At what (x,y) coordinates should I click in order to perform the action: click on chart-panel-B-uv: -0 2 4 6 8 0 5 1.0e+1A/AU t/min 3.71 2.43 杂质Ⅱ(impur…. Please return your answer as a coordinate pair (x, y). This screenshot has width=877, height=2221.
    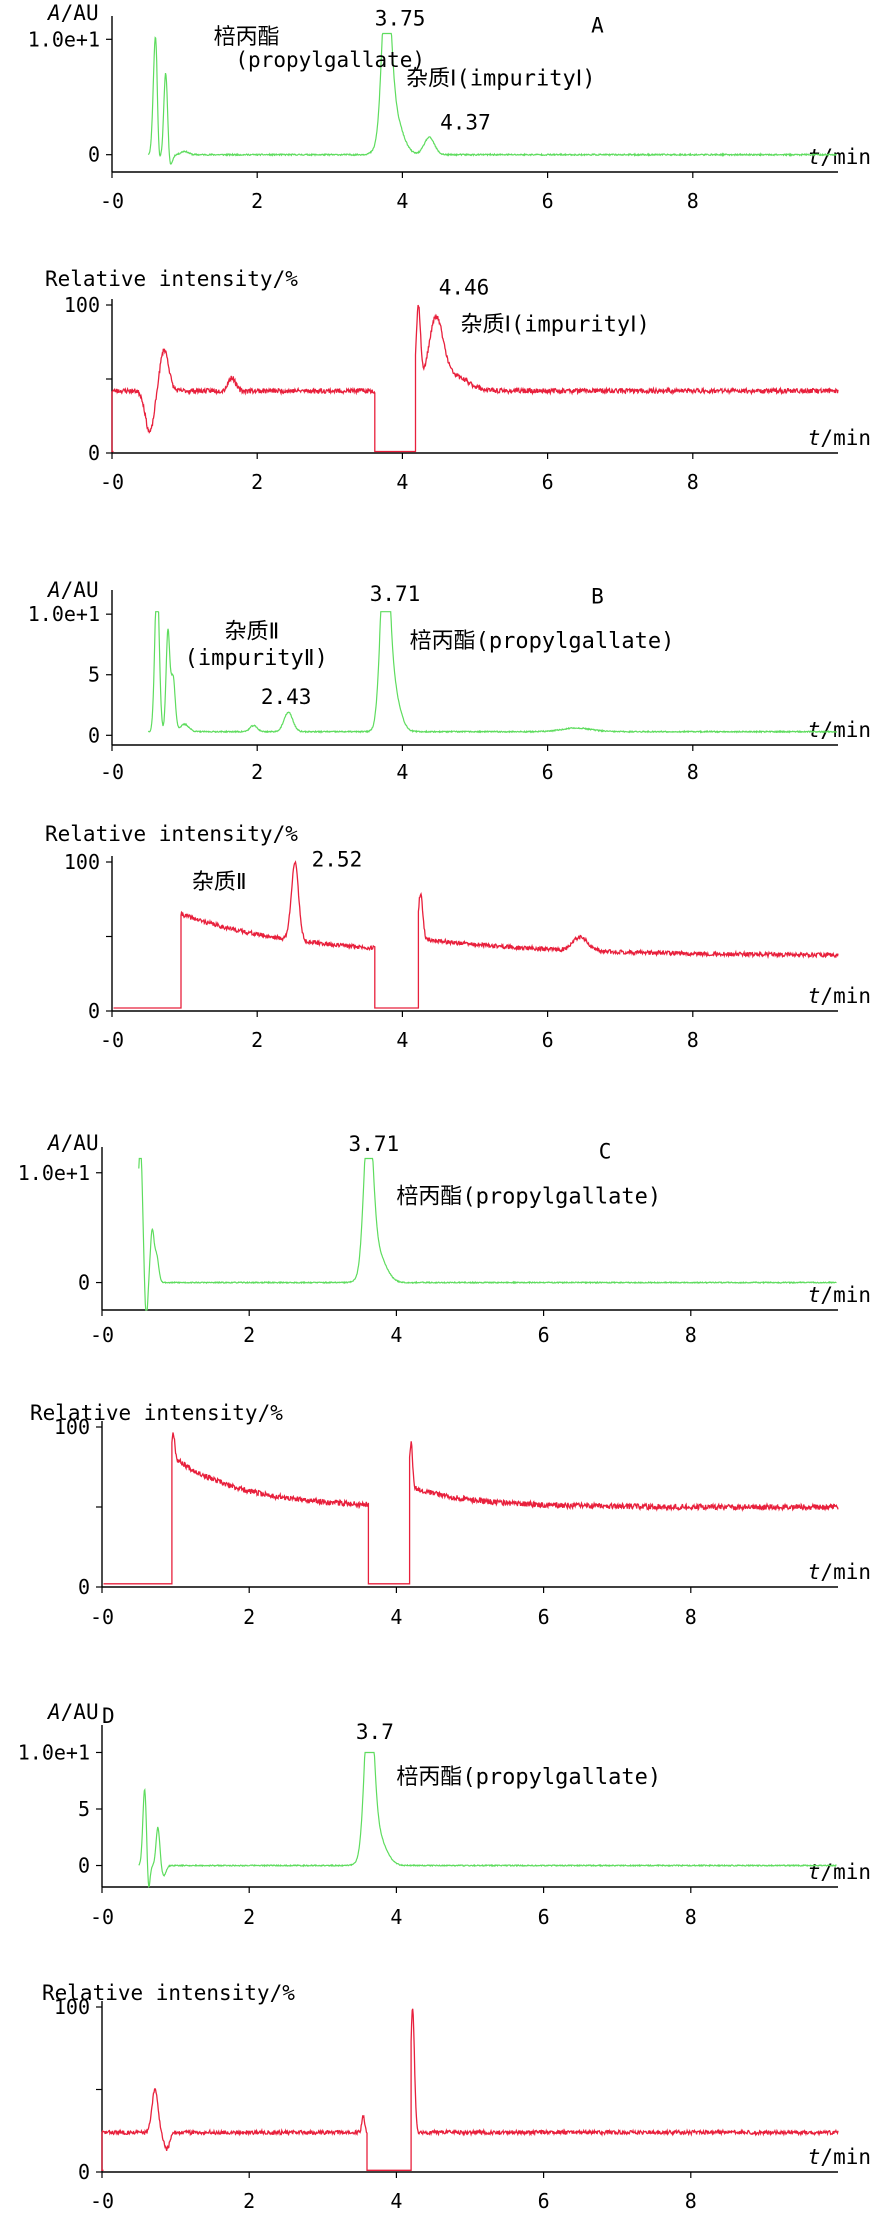
    Looking at the image, I should click on (449, 681).